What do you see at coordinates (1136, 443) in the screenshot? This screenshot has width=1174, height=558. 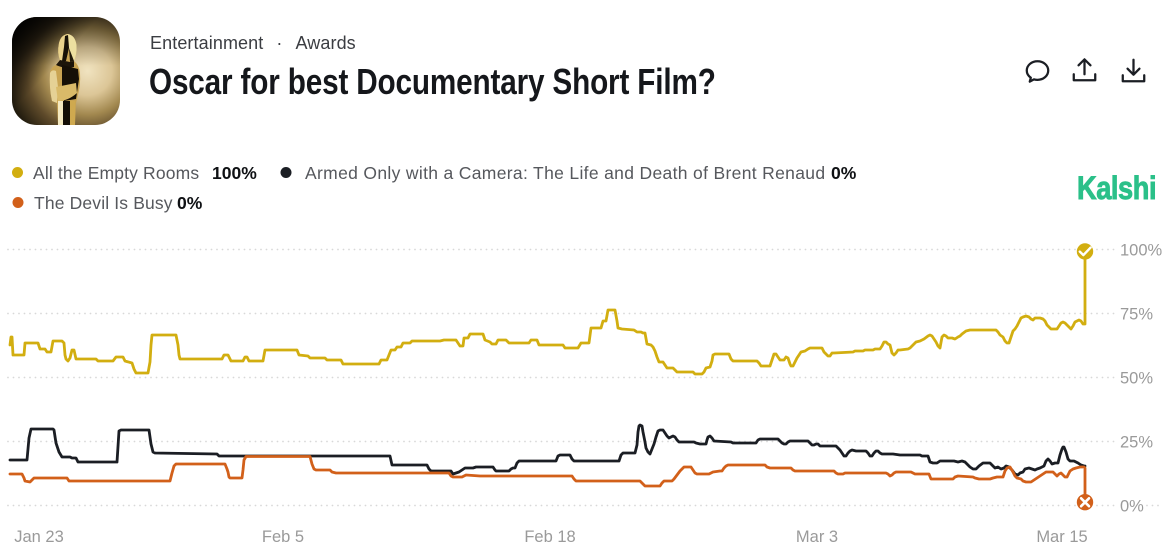 I see `svg-text: 25%` at bounding box center [1136, 443].